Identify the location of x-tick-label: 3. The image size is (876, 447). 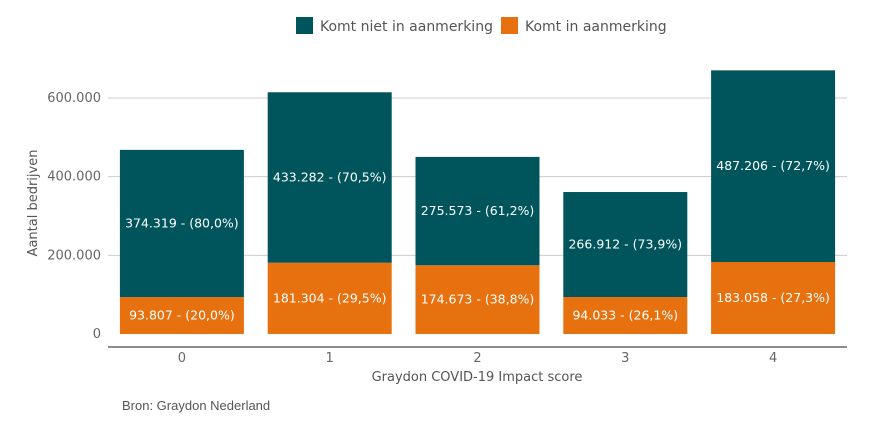
(625, 358).